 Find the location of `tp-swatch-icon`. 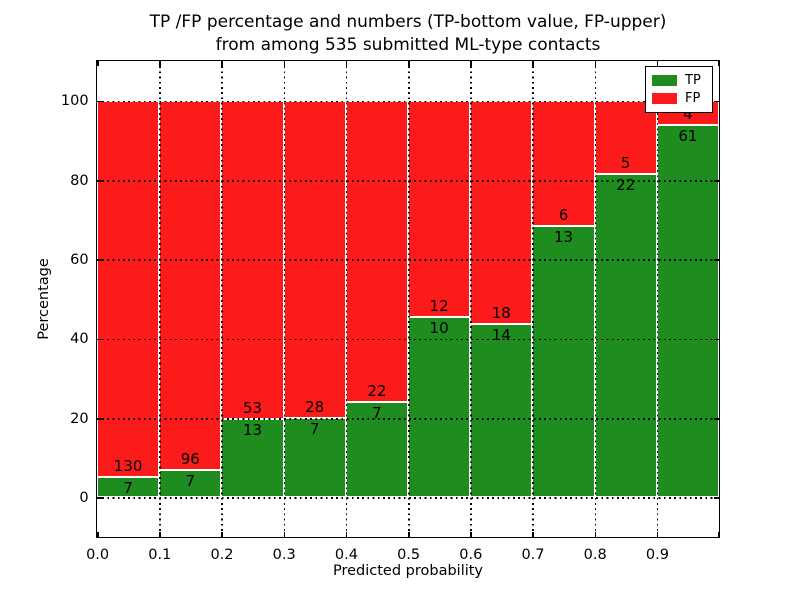

tp-swatch-icon is located at coordinates (664, 80).